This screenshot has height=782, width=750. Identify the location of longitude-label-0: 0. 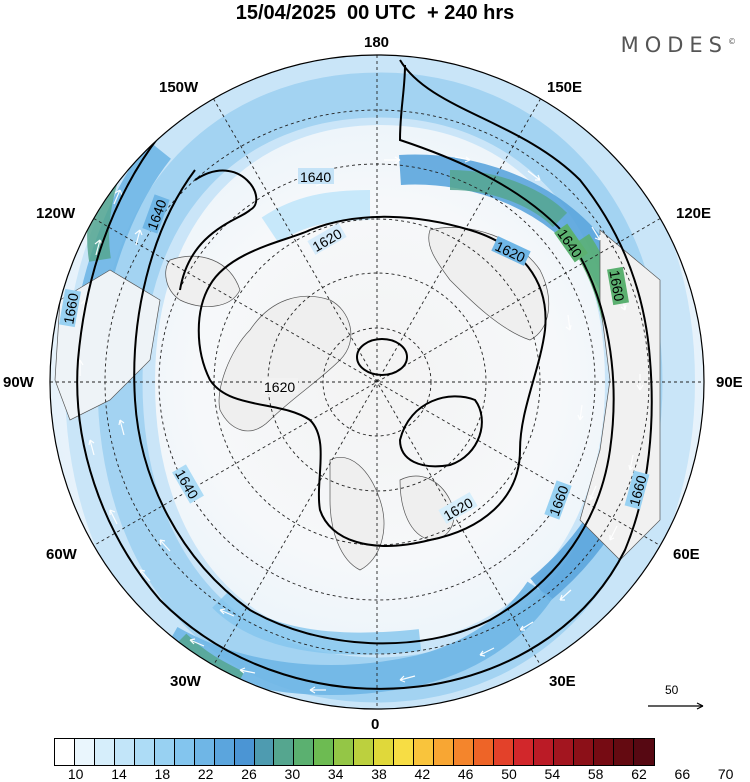
(375, 724).